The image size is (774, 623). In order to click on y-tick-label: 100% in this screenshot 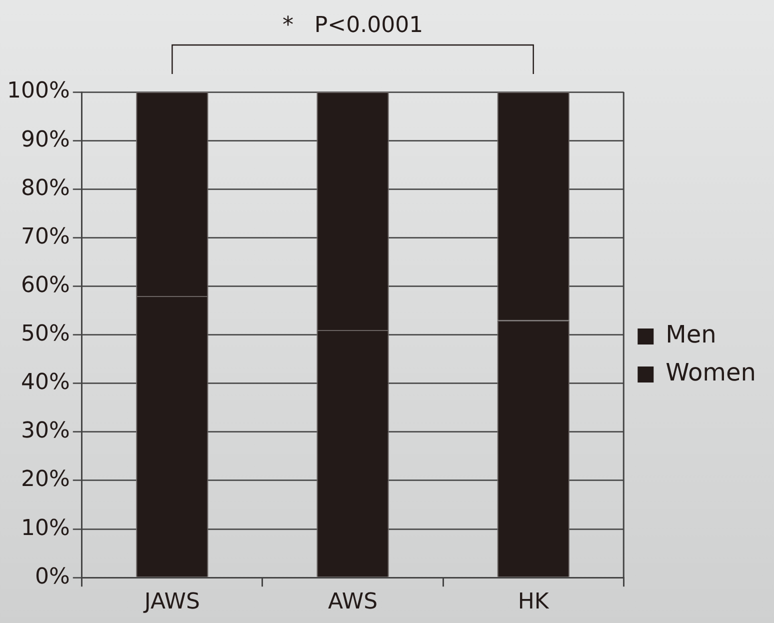, I will do `click(38, 91)`.